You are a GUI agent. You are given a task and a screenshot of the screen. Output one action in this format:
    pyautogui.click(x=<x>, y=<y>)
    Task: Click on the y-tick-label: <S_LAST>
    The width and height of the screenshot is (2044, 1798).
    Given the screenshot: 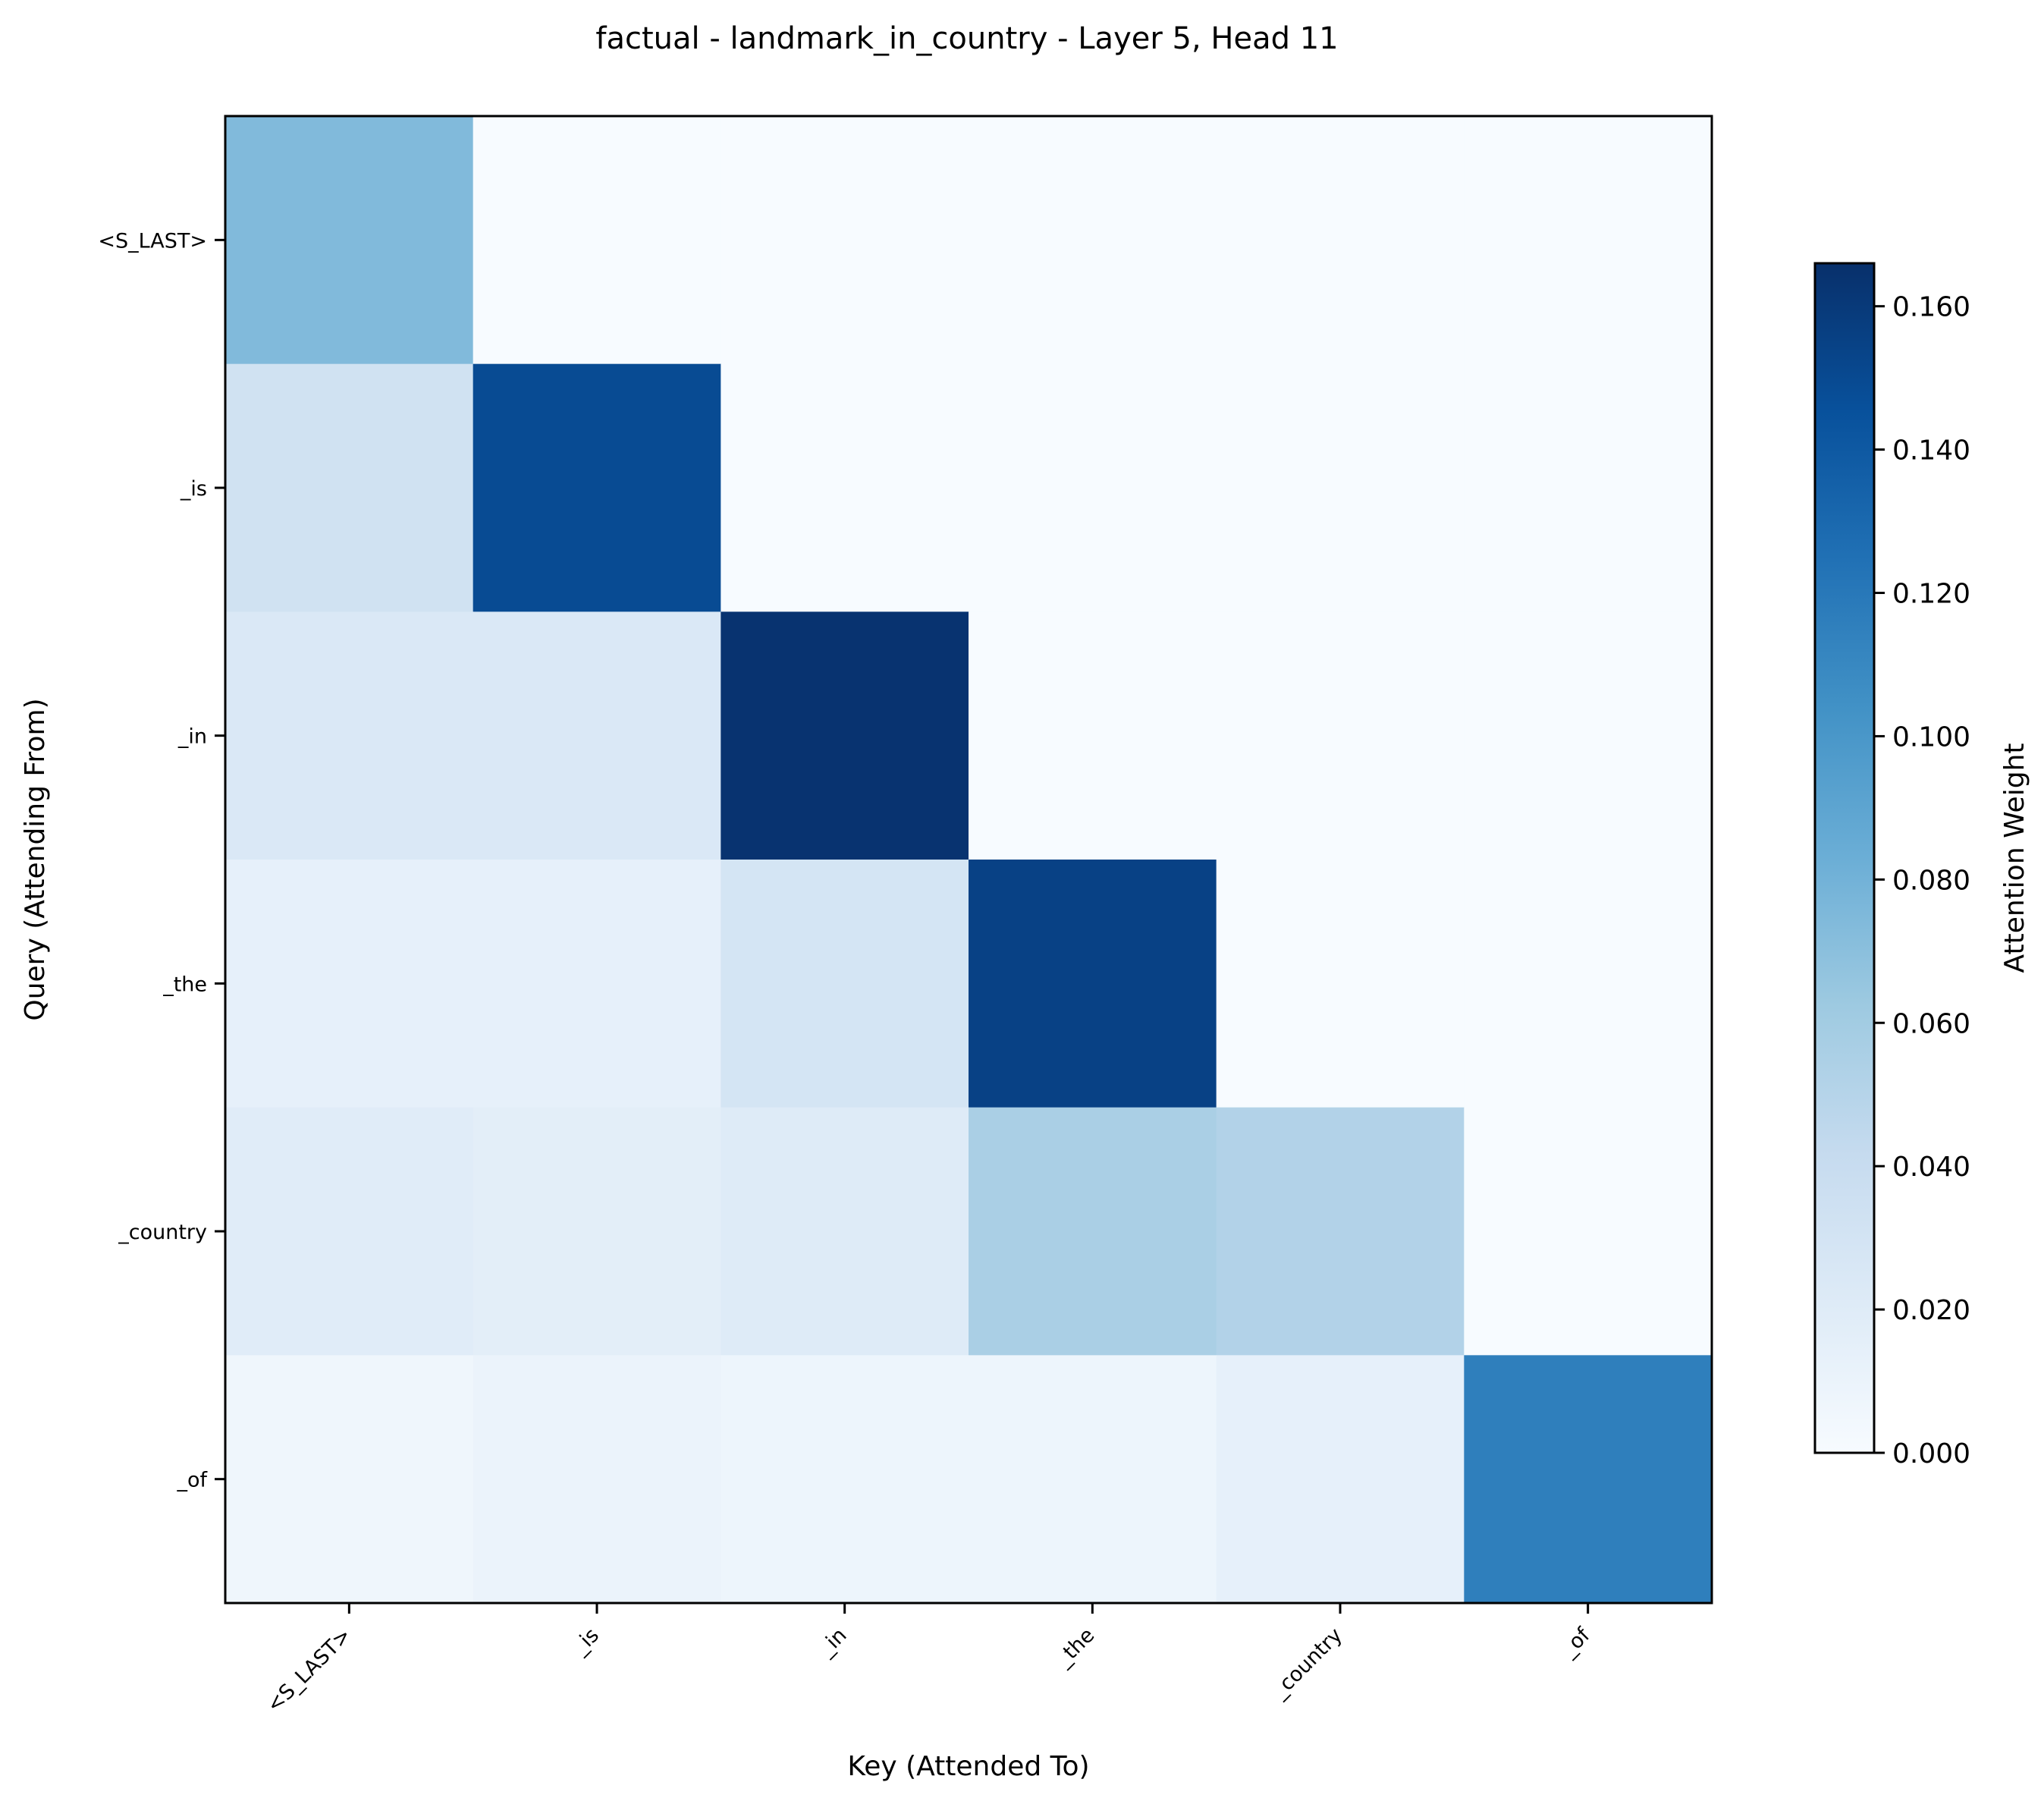 What is the action you would take?
    pyautogui.click(x=152, y=241)
    